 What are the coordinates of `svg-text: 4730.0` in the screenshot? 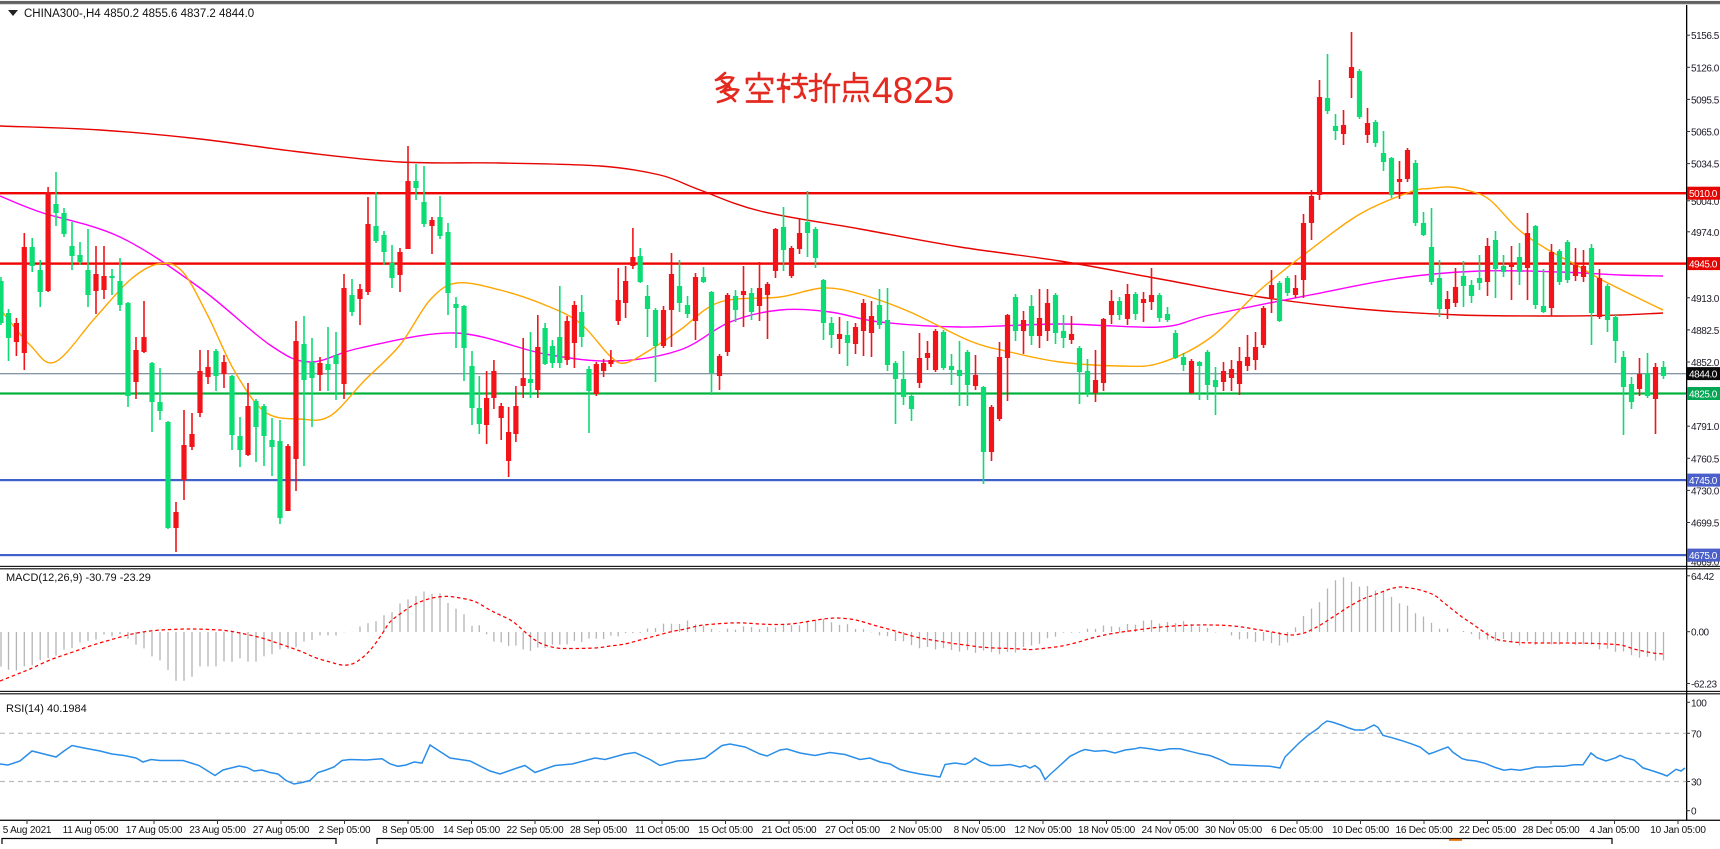 It's located at (1705, 491).